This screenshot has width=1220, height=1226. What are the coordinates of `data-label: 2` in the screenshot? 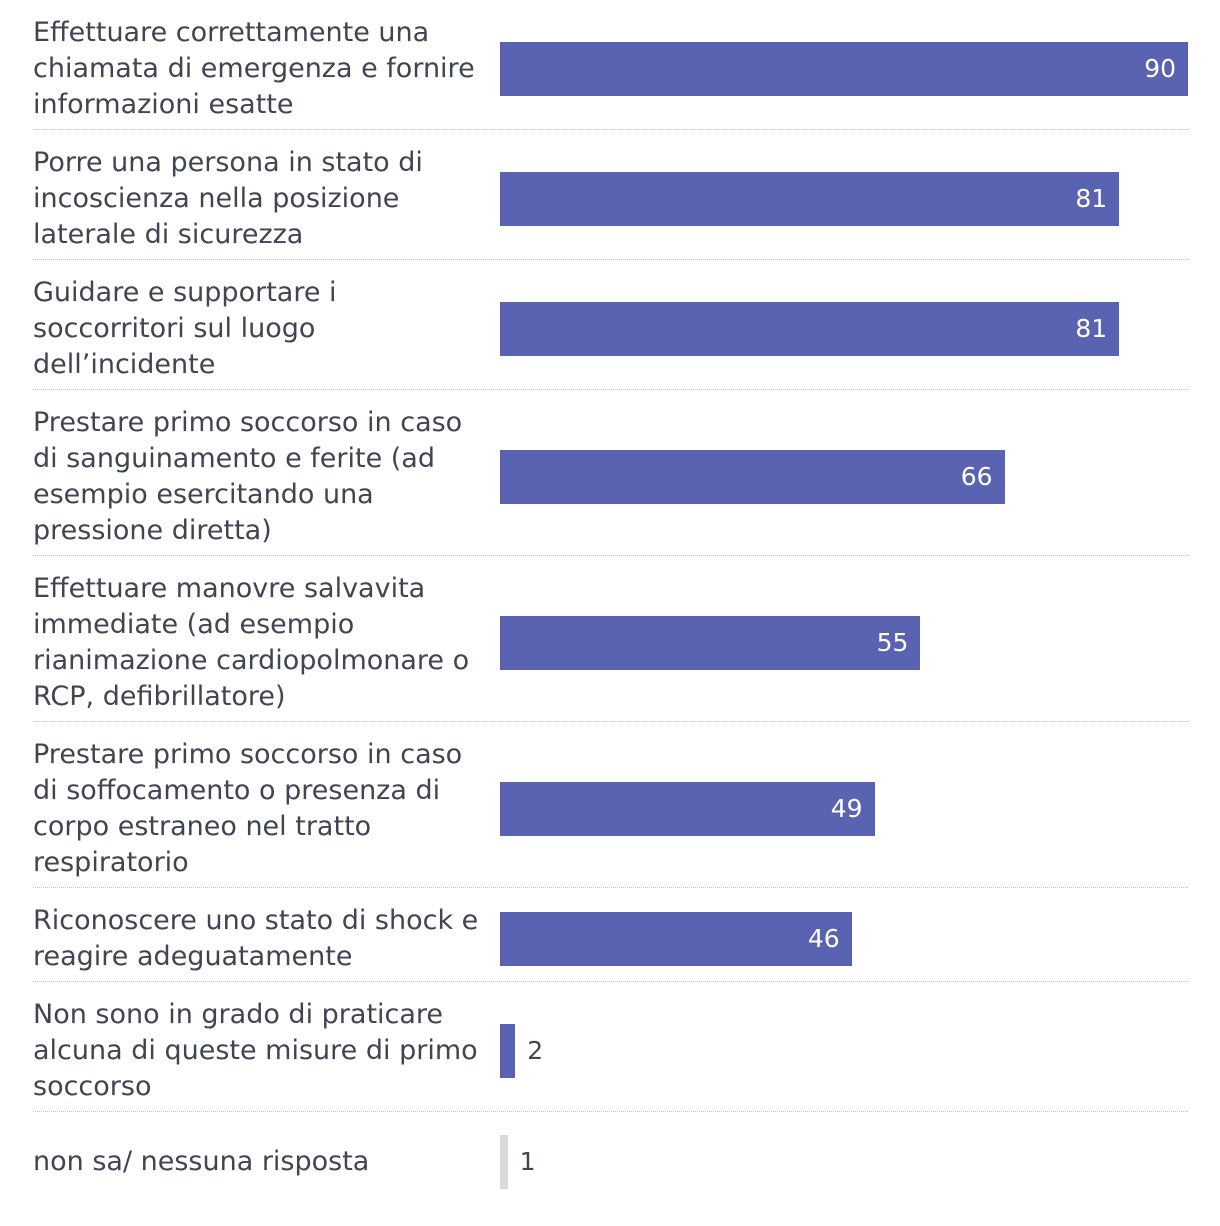 It's located at (535, 1050).